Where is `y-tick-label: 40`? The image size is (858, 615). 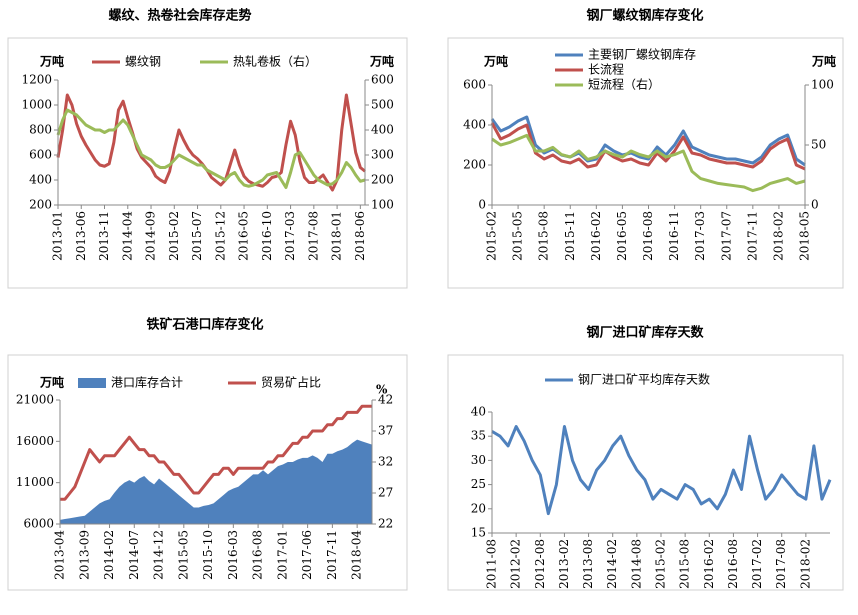 y-tick-label: 40 is located at coordinates (478, 412).